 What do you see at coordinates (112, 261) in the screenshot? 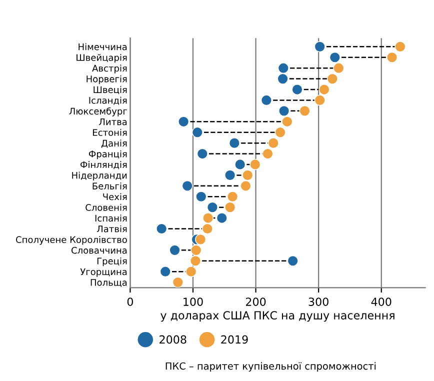
I see `y-tick-label: Греція` at bounding box center [112, 261].